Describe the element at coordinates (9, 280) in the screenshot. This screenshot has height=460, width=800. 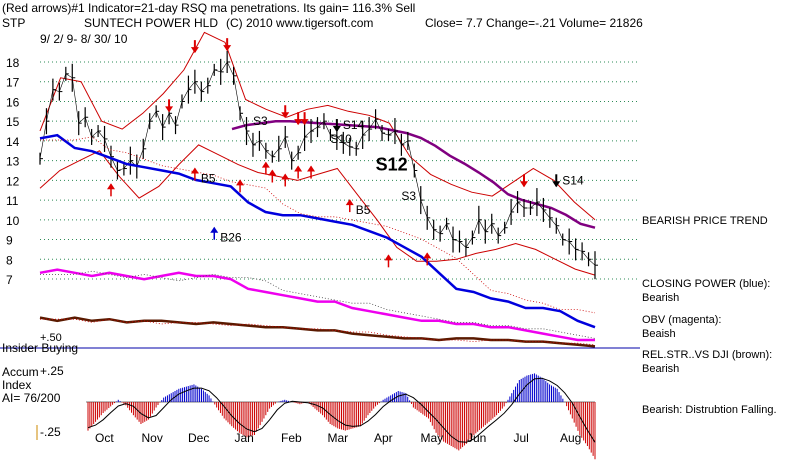
I see `y-tick-label: 7` at that location.